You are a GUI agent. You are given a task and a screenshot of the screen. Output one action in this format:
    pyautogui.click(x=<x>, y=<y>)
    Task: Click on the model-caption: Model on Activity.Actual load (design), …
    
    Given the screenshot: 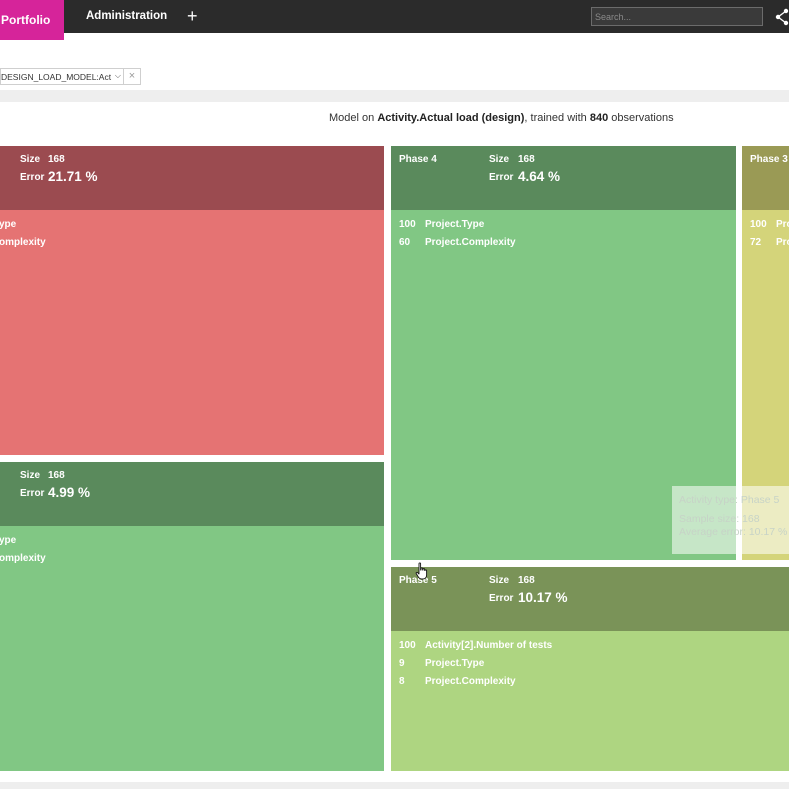 What is the action you would take?
    pyautogui.click(x=501, y=118)
    